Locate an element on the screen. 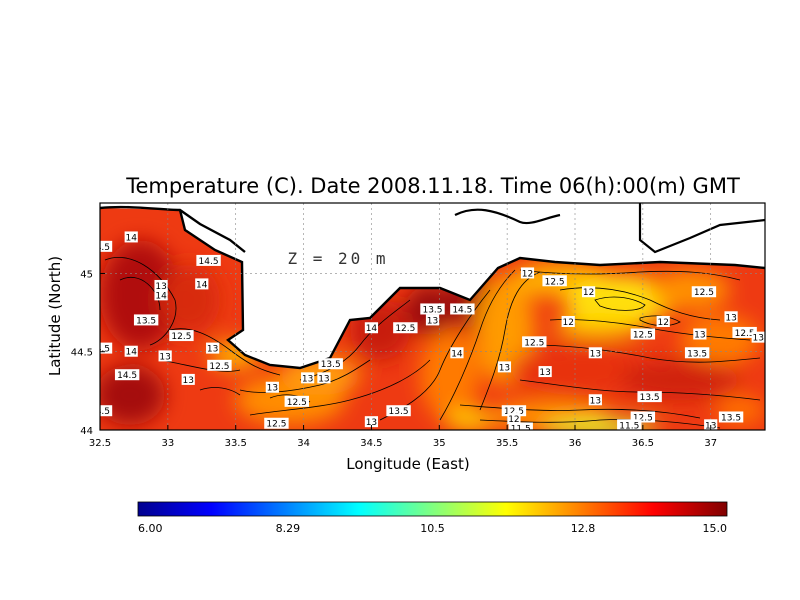 The image size is (800, 600). colorbar-gradient is located at coordinates (432, 509).